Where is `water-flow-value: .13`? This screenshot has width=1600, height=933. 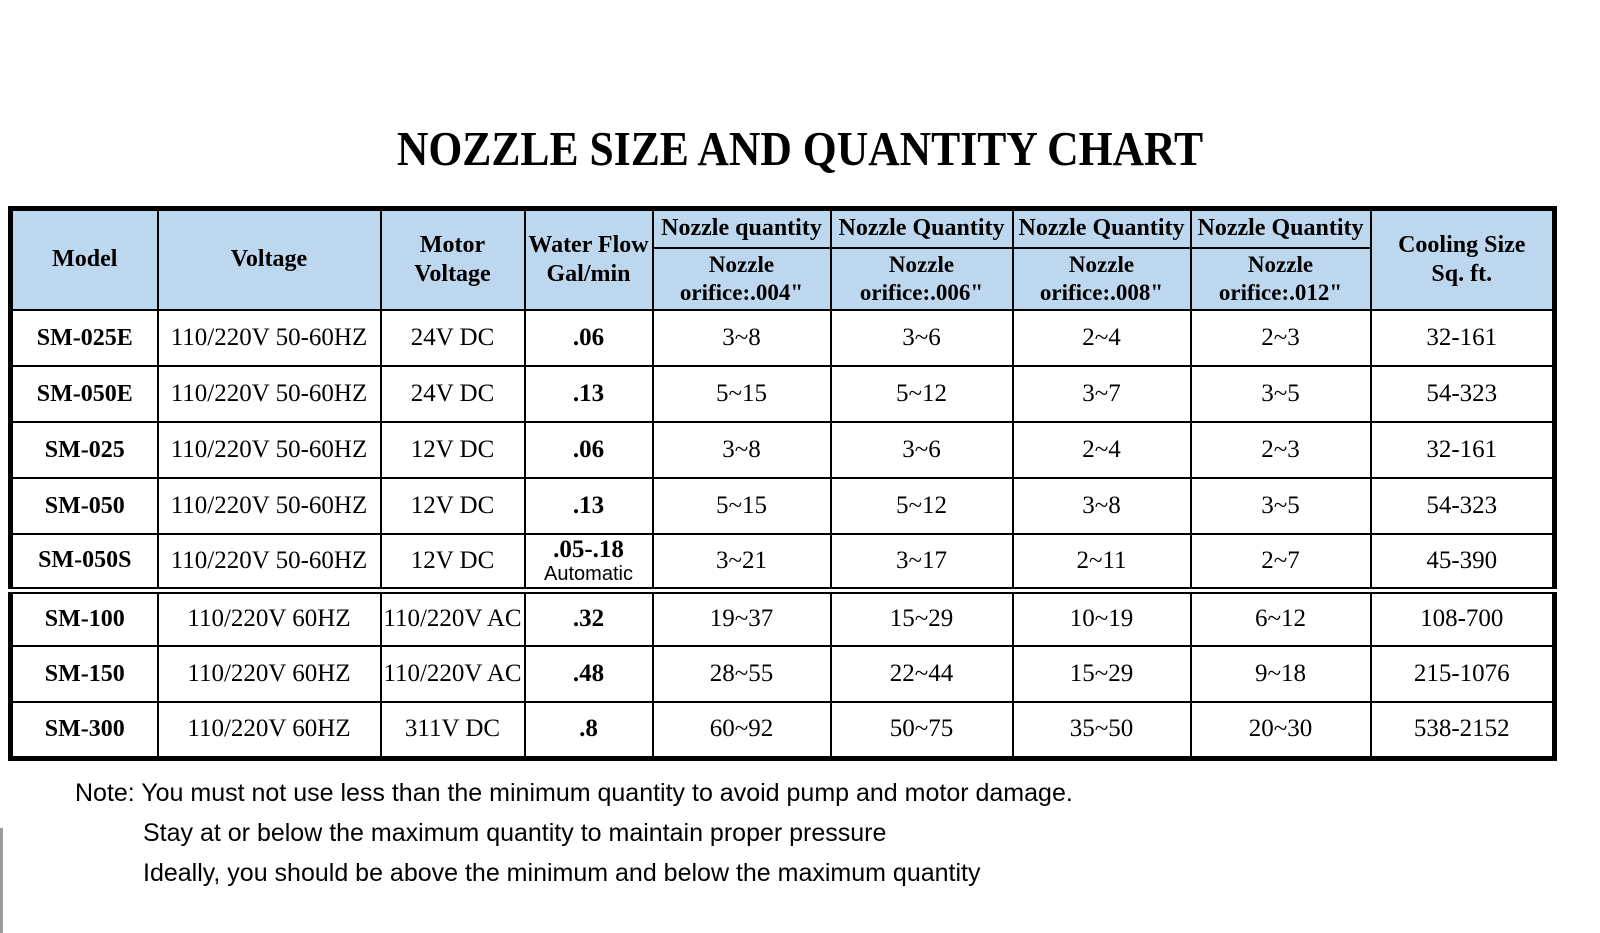
water-flow-value: .13 is located at coordinates (588, 393).